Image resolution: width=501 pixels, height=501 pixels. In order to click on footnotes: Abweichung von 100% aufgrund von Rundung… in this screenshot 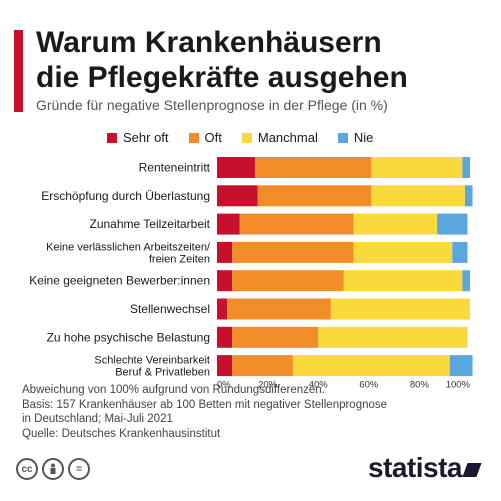, I will do `click(204, 412)`.